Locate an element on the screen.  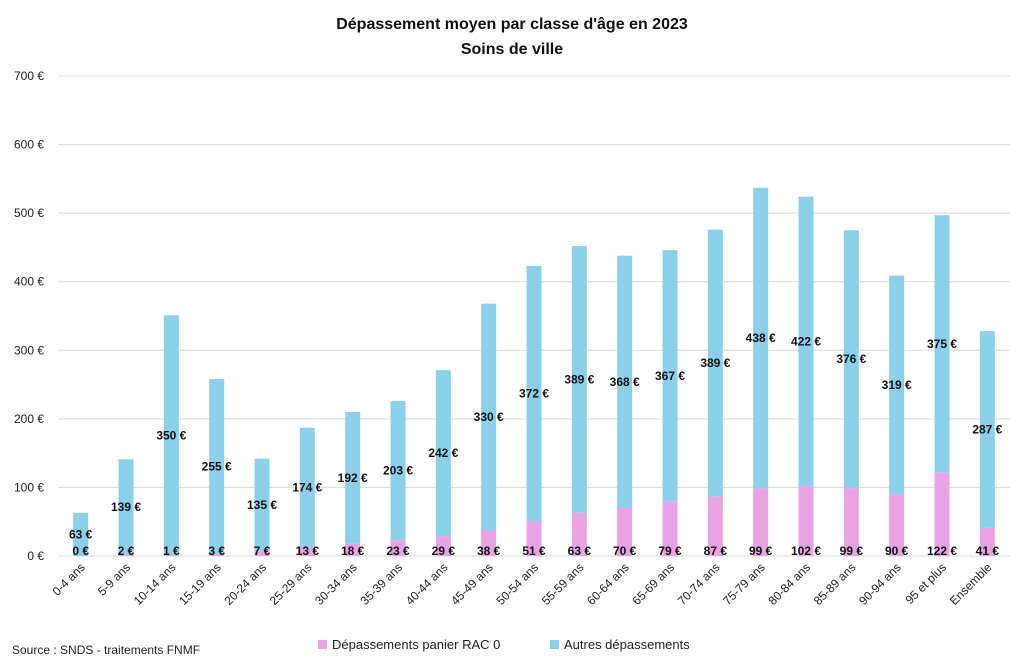
data-label-autres: 287 € is located at coordinates (987, 429).